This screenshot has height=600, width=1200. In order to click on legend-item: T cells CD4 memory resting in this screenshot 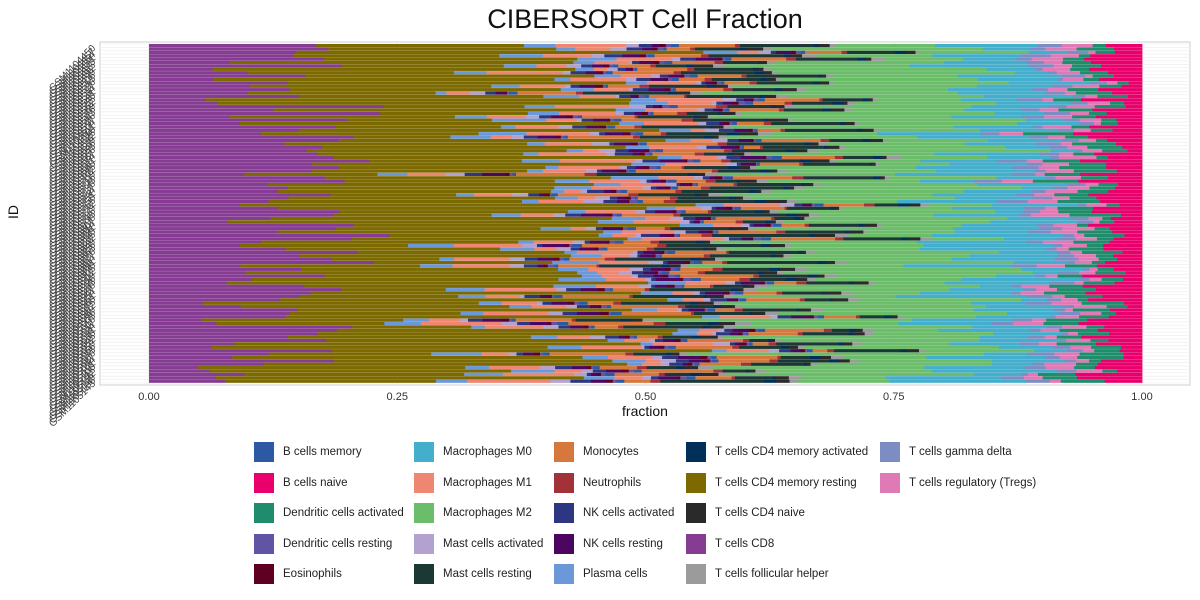, I will do `click(771, 483)`.